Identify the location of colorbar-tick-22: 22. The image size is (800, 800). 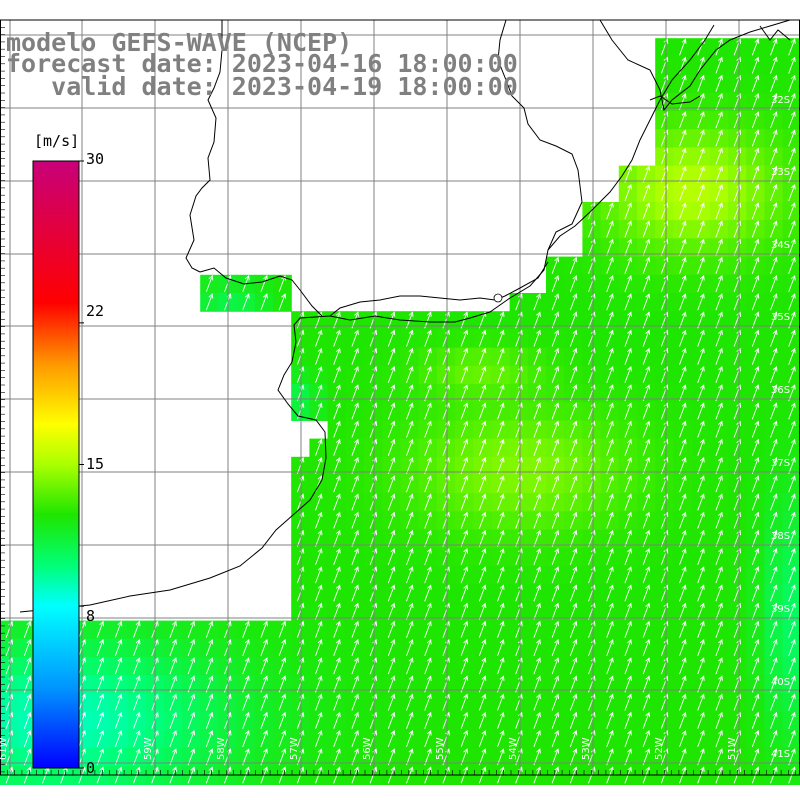
(95, 311).